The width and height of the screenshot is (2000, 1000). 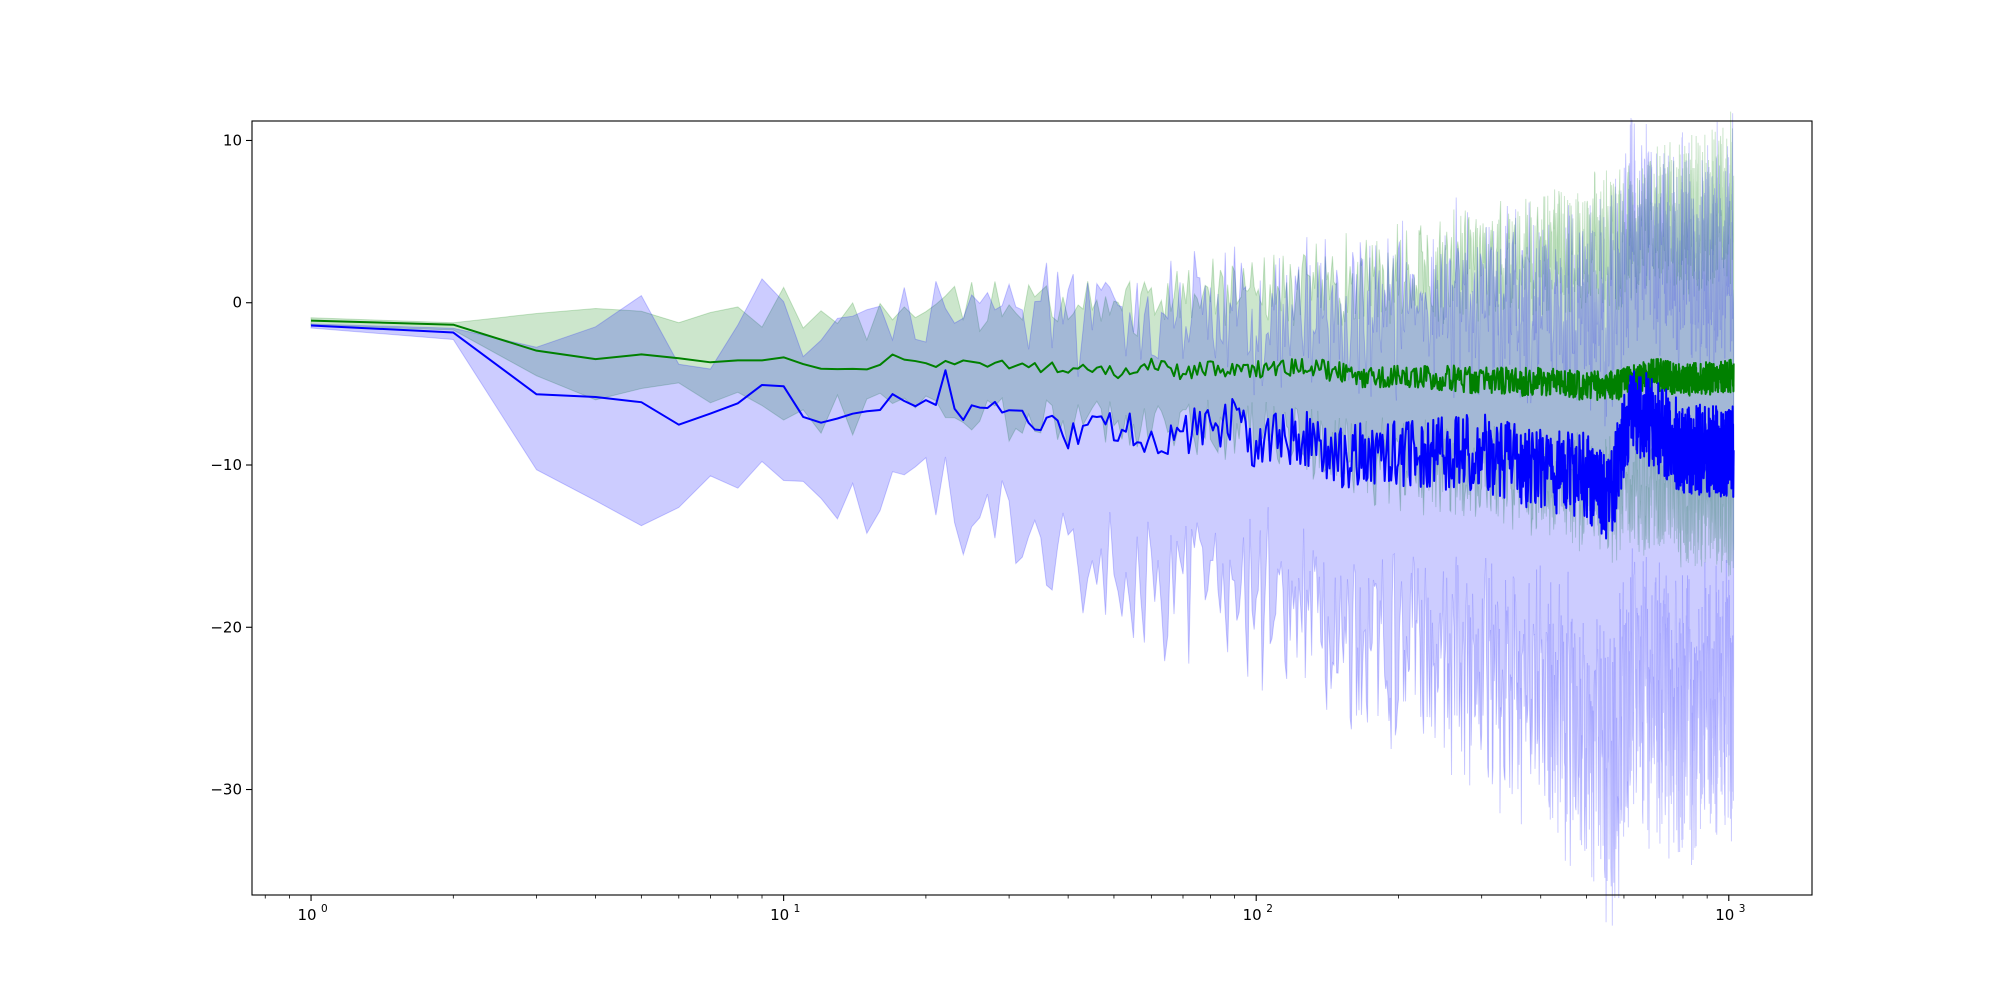 What do you see at coordinates (1269, 909) in the screenshot?
I see `x-tick-exponent: 2` at bounding box center [1269, 909].